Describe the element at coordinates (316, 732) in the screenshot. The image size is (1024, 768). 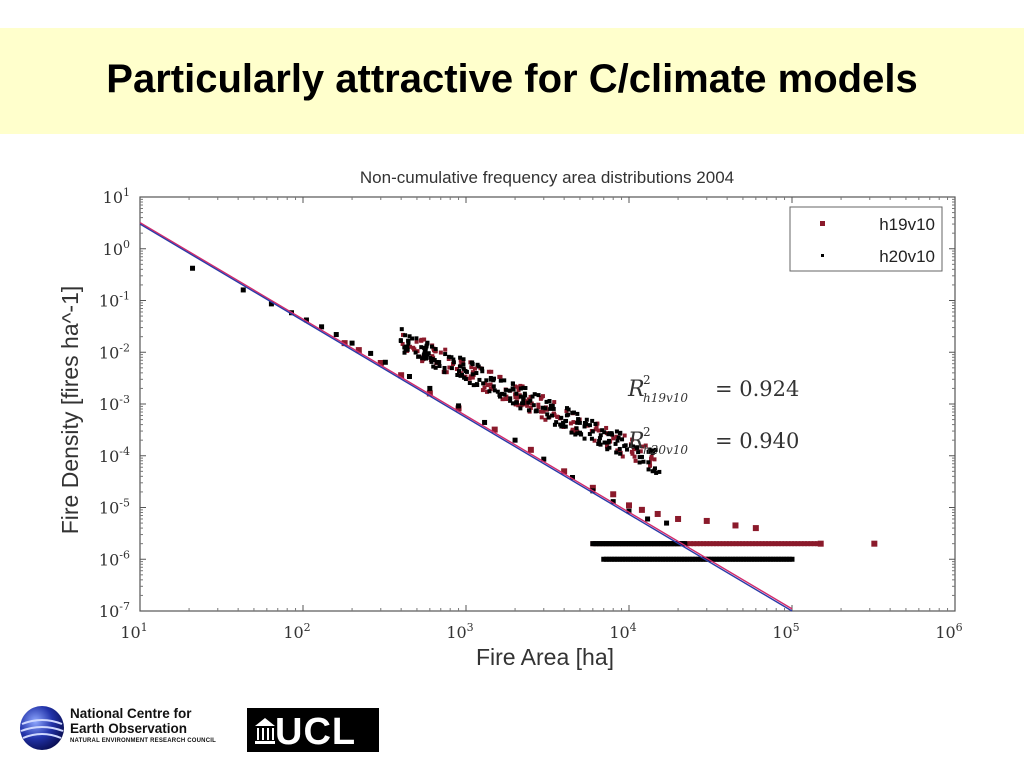
I see `ucl-text: UCL` at that location.